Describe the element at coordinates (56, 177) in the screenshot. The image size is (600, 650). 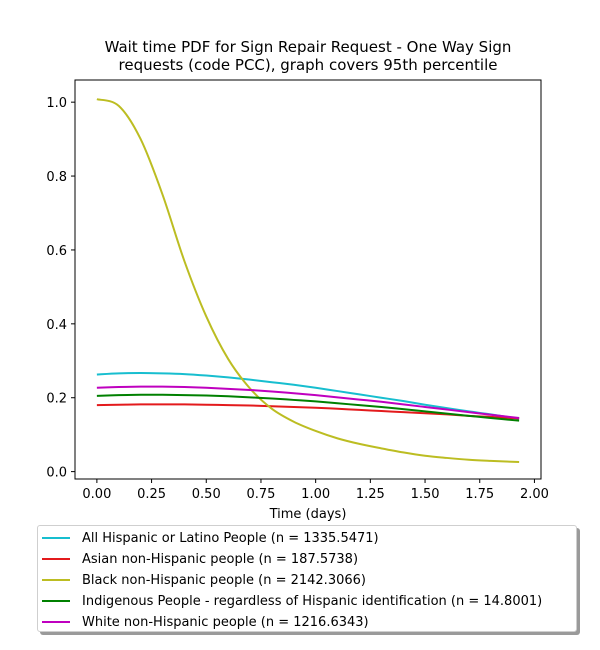
I see `y-tick-label: 0.8` at that location.